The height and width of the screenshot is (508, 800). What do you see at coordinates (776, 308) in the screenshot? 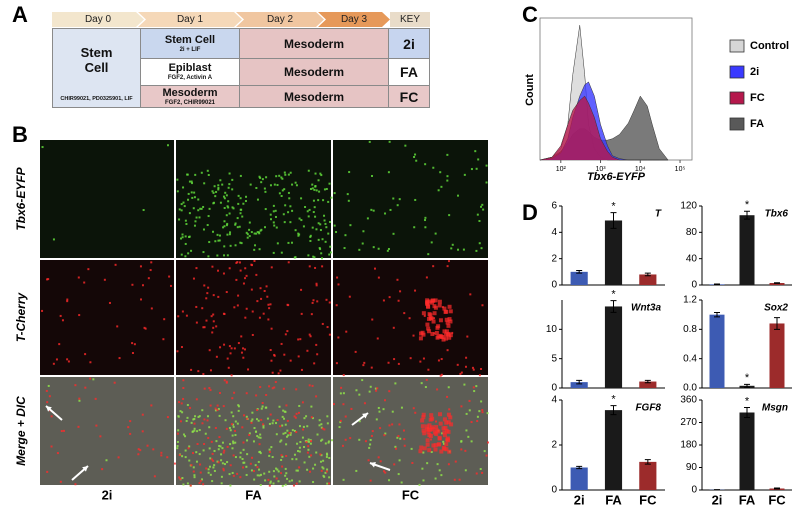
I see `chart-title: Sox2` at bounding box center [776, 308].